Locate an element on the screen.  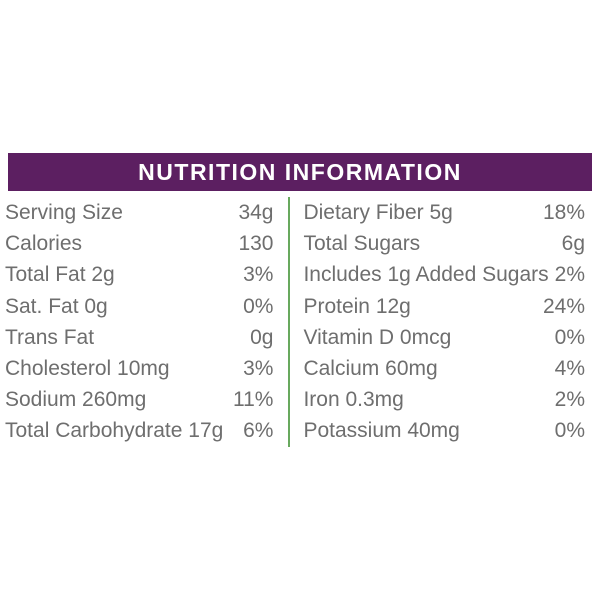
nutrient-label: Dietary Fiber 5g is located at coordinates (378, 212).